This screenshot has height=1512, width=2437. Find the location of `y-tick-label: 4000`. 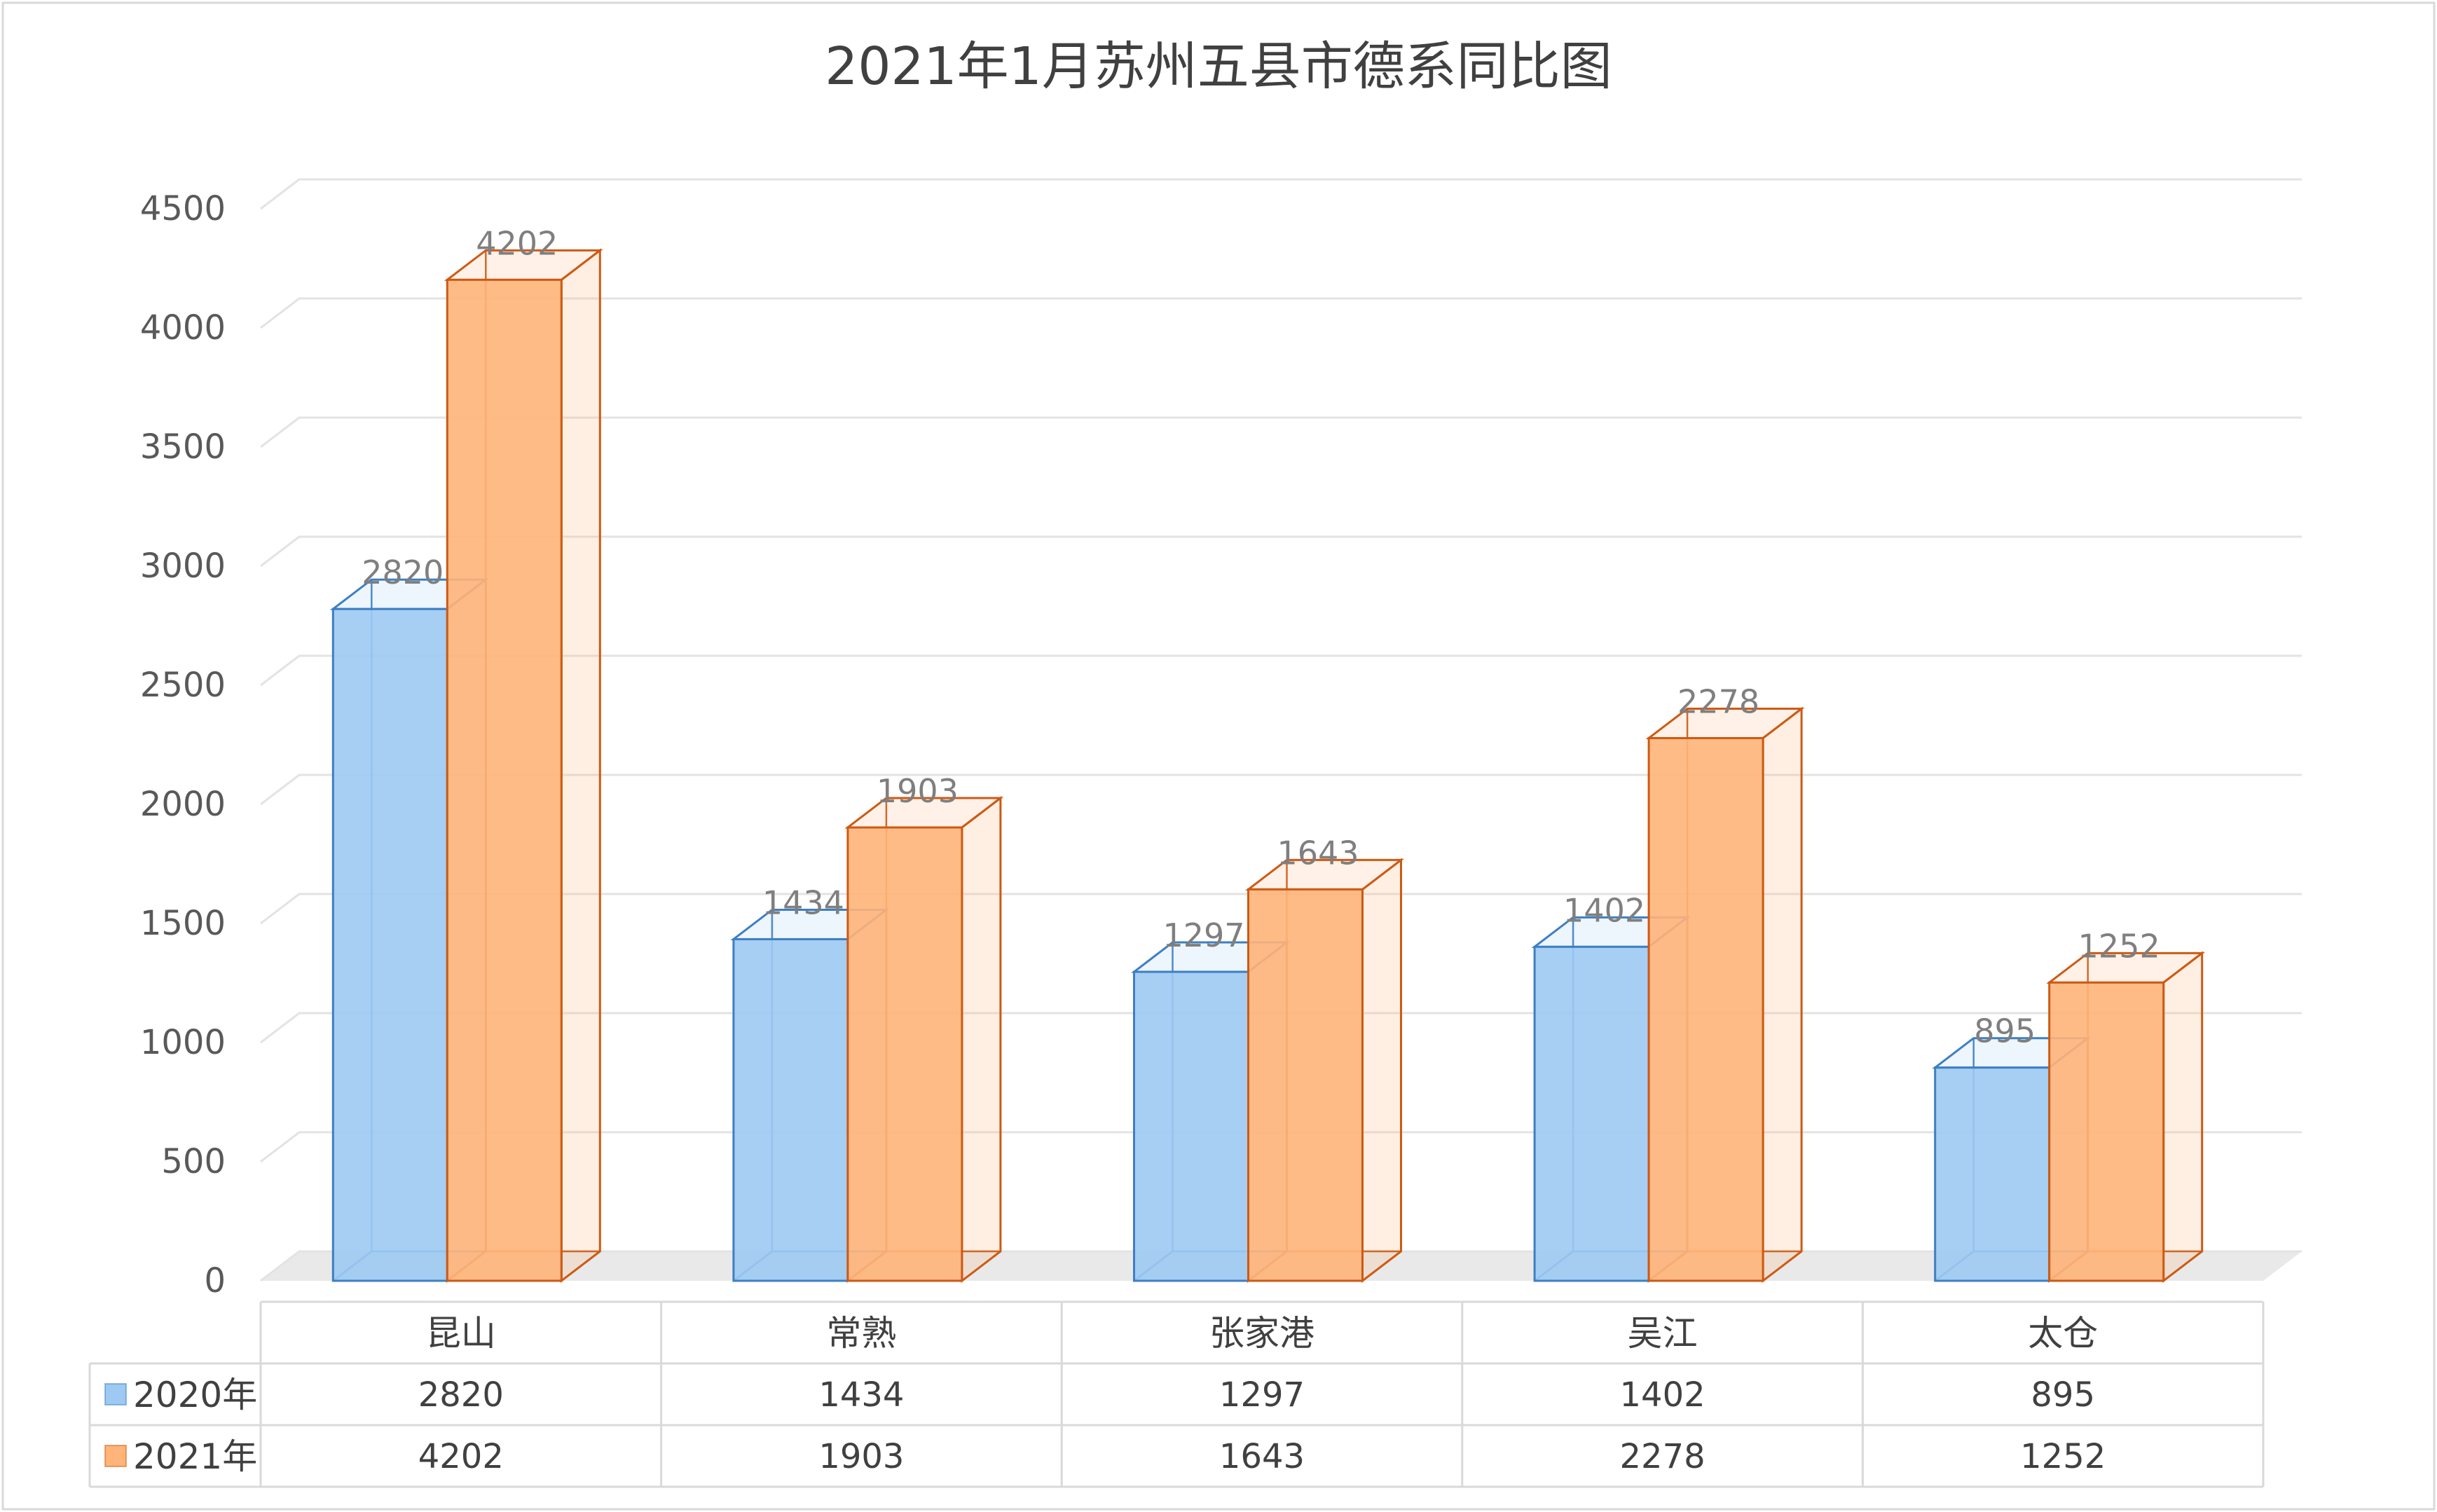

y-tick-label: 4000 is located at coordinates (183, 328).